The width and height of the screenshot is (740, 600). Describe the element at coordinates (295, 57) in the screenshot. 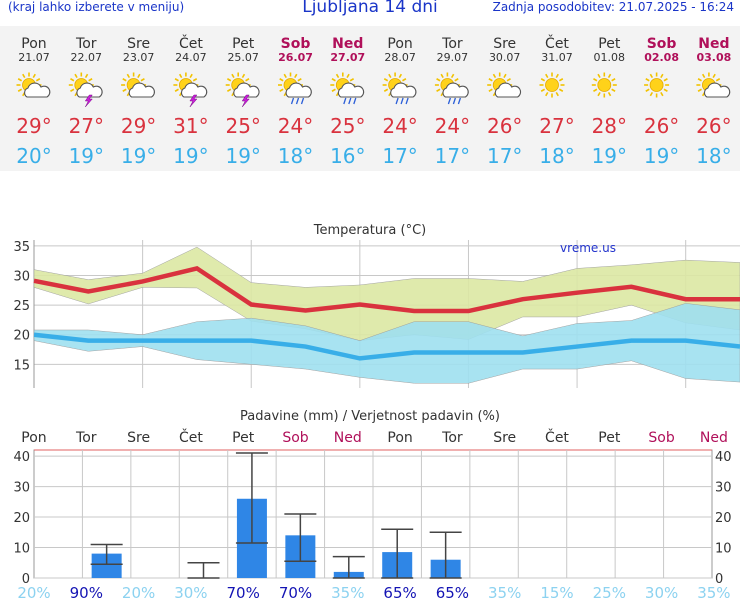

I see `day-date: 26.07` at that location.